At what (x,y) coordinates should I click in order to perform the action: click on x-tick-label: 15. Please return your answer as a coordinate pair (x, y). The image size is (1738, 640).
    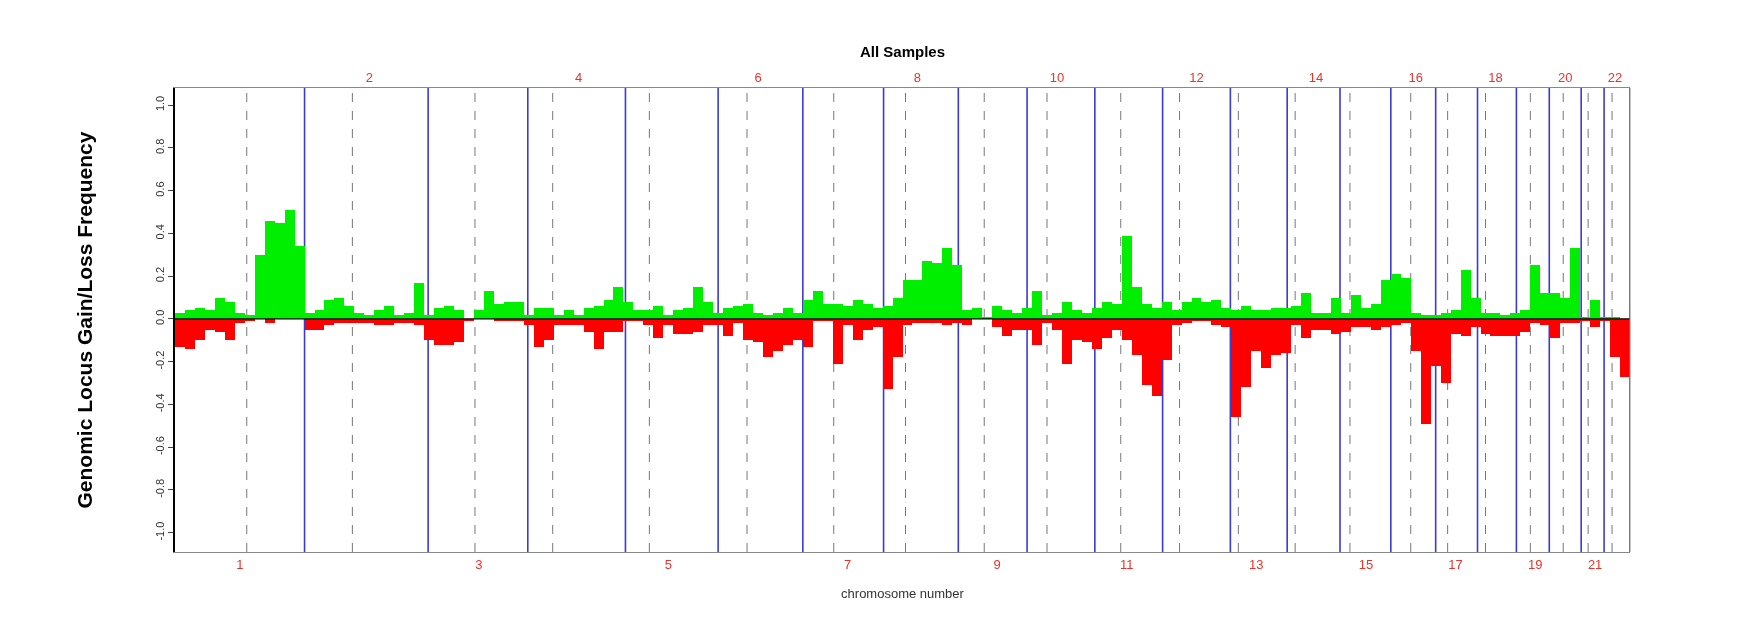
    Looking at the image, I should click on (1366, 564).